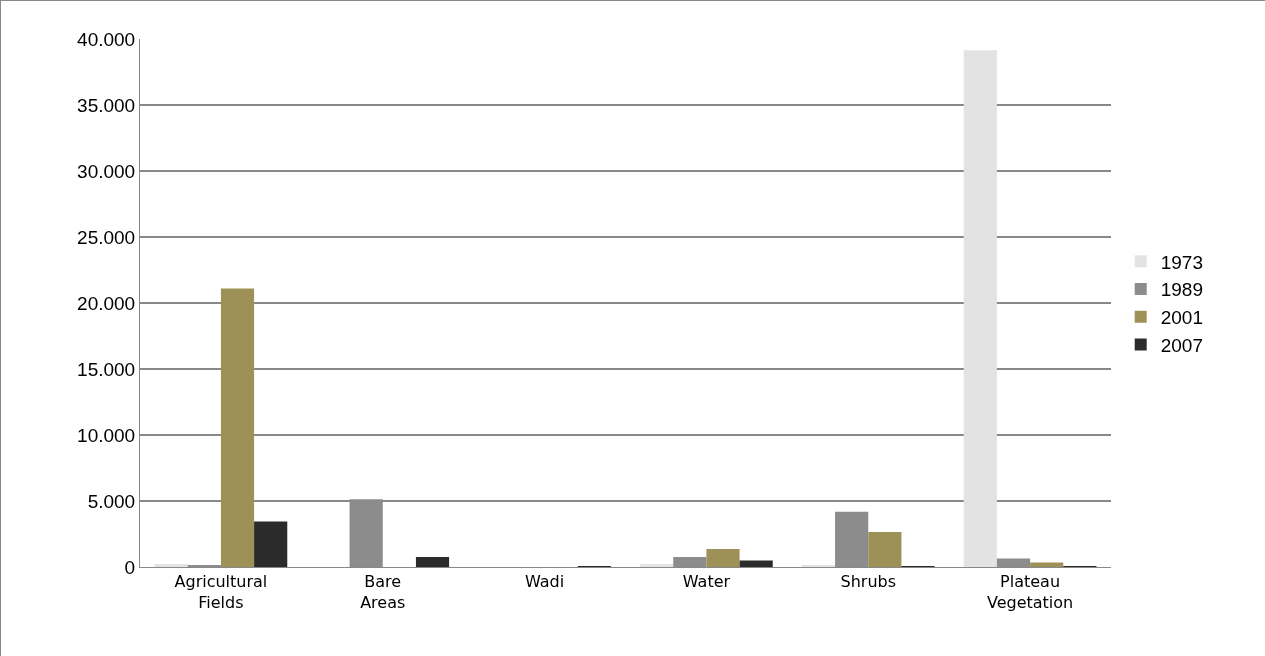  Describe the element at coordinates (383, 592) in the screenshot. I see `x-tick-label: Bare Areas` at that location.